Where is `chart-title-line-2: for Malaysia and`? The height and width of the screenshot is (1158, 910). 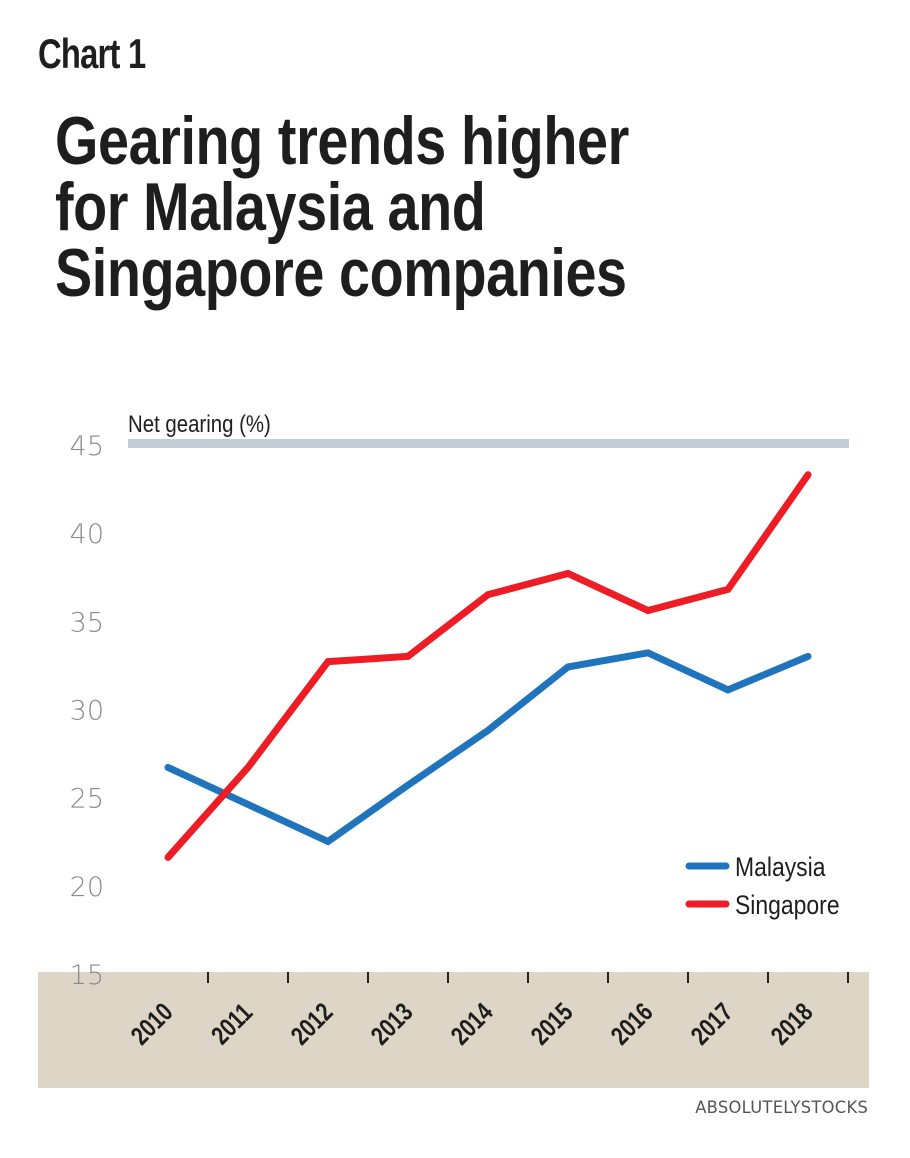
chart-title-line-2: for Malaysia and is located at coordinates (270, 207).